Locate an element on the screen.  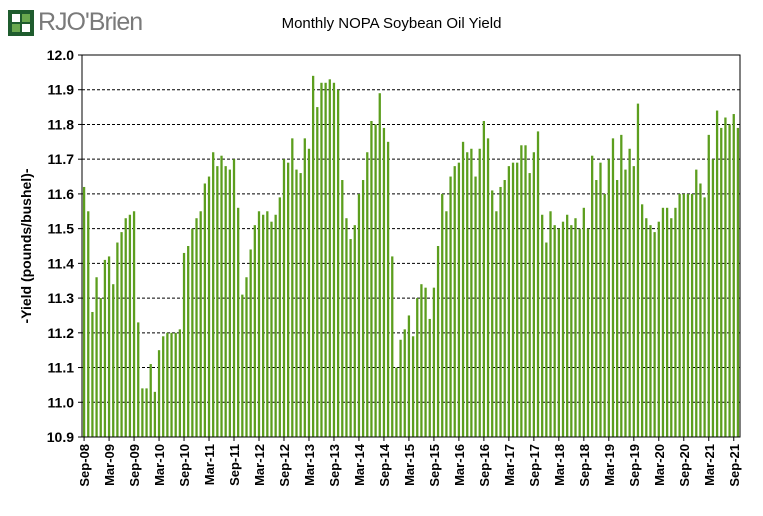
x-tick-label: Sep-16 is located at coordinates (484, 465).